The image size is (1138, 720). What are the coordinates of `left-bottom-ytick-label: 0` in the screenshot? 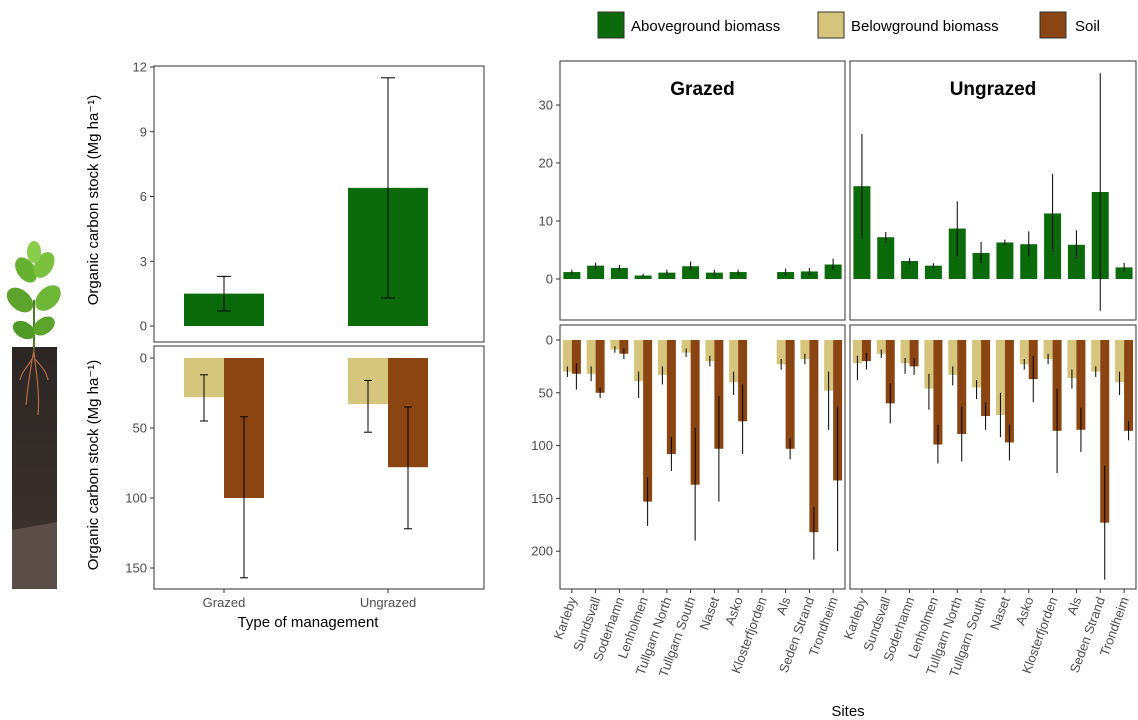 It's located at (143, 358).